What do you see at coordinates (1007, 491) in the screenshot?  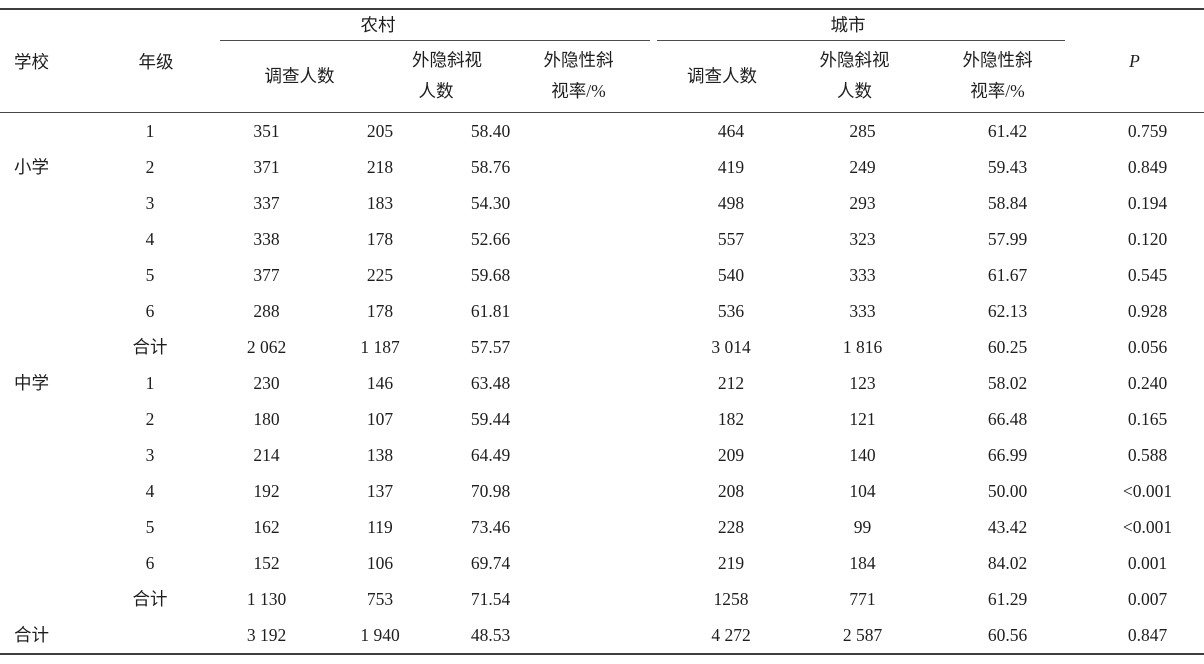 I see `data-cell: 50.00` at bounding box center [1007, 491].